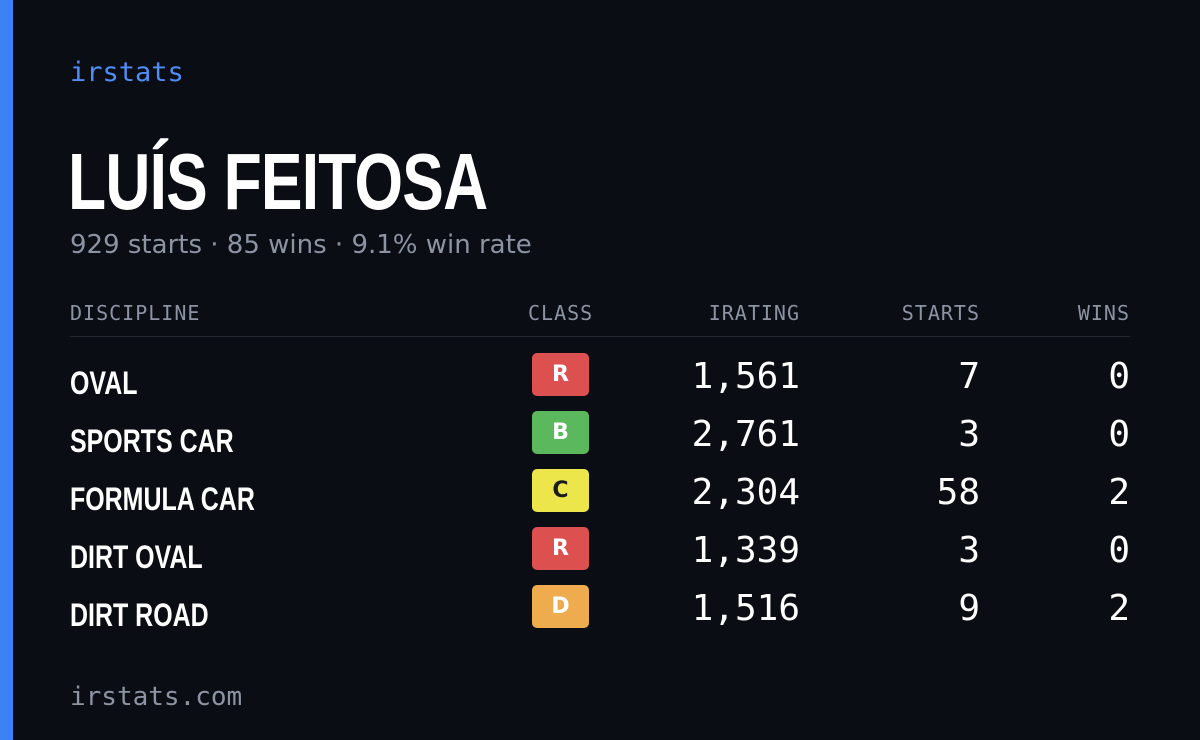  What do you see at coordinates (301, 245) in the screenshot?
I see `player-summary: 929 starts · 85 wins · 9.1% win rate` at bounding box center [301, 245].